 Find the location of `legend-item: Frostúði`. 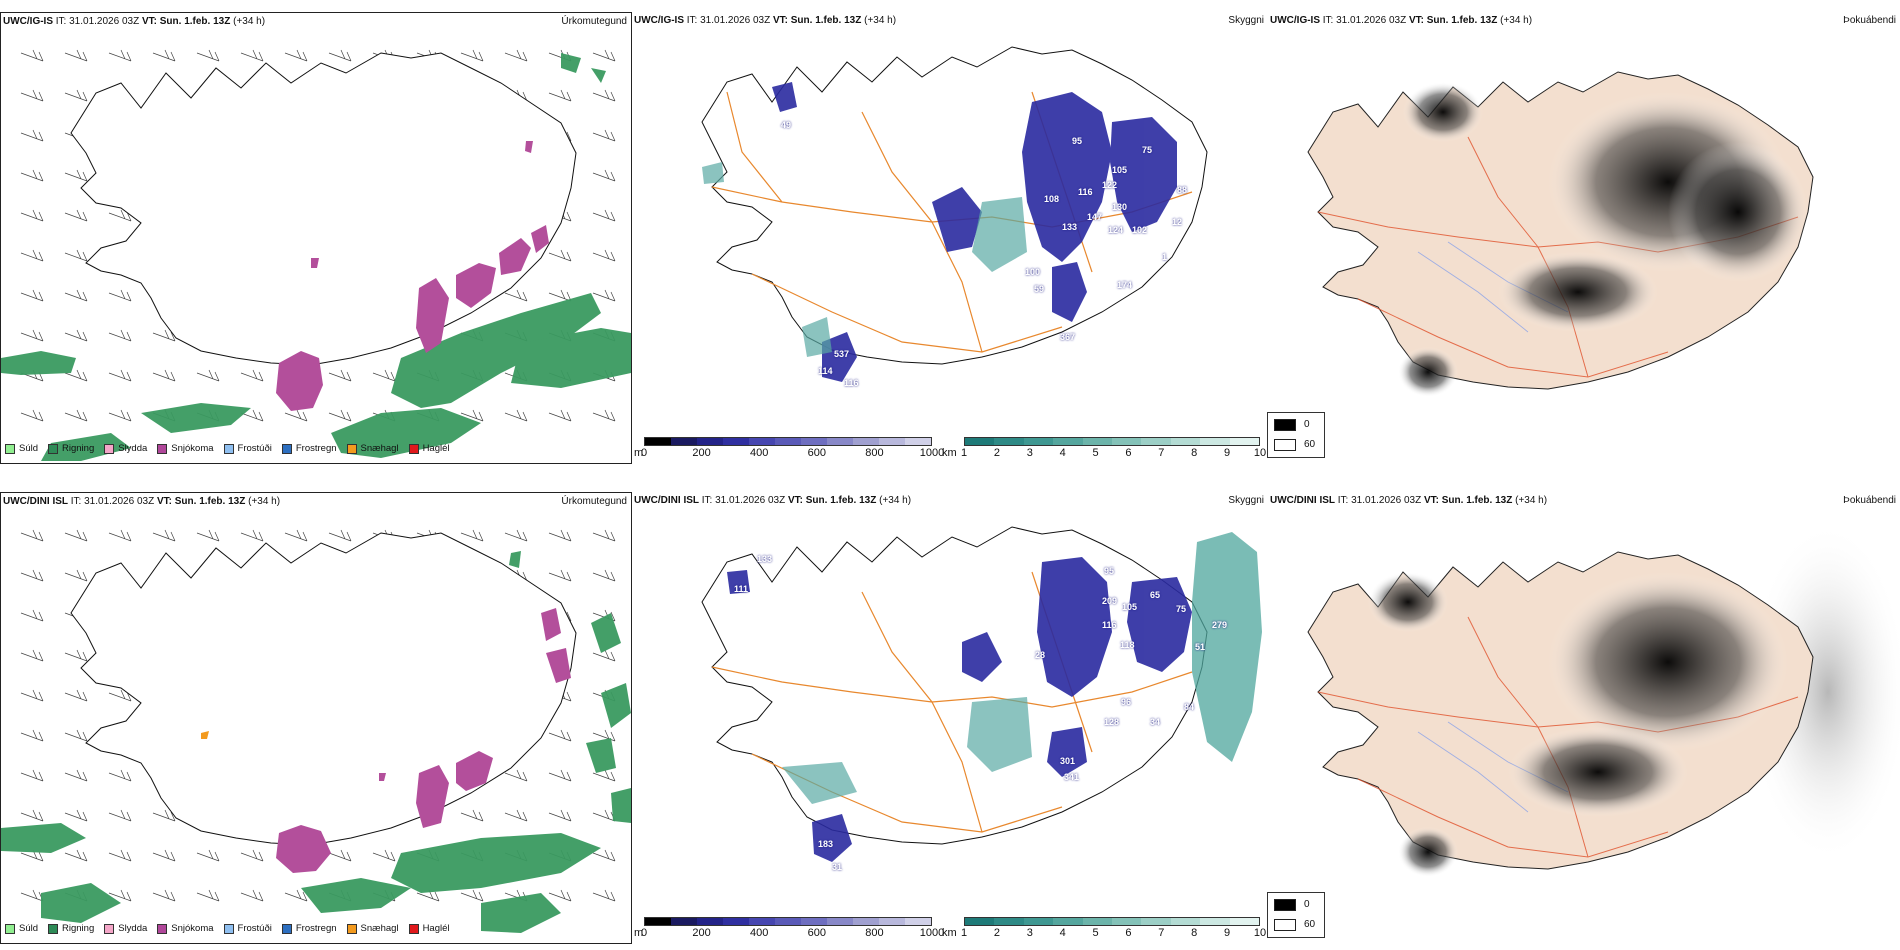

legend-item: Frostúði is located at coordinates (247, 448).